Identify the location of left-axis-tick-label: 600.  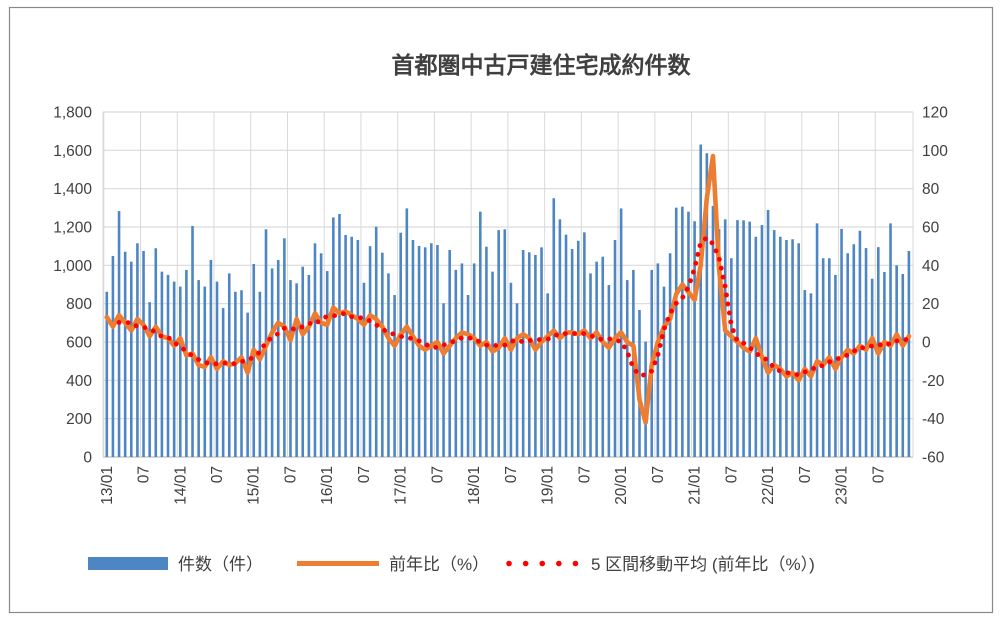
(79, 343).